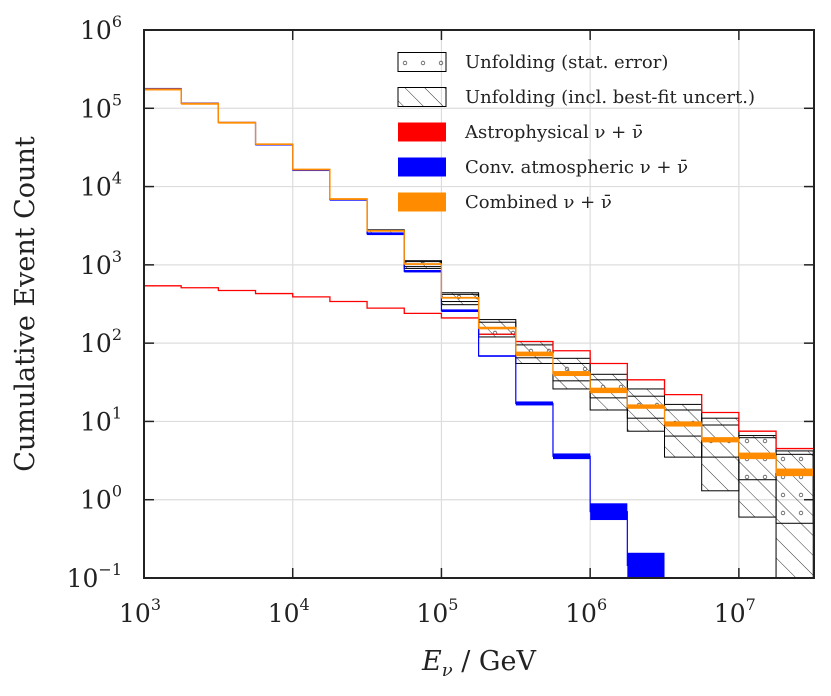 The width and height of the screenshot is (831, 696). I want to click on x-tick-label: 10³, so click(140, 611).